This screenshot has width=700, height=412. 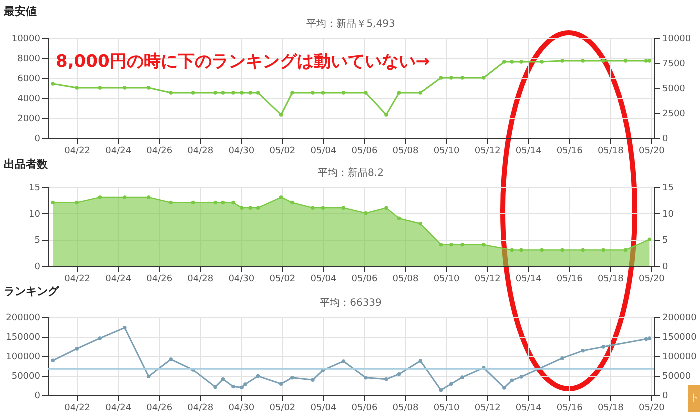 What do you see at coordinates (37, 241) in the screenshot?
I see `y-tick-label: 5` at bounding box center [37, 241].